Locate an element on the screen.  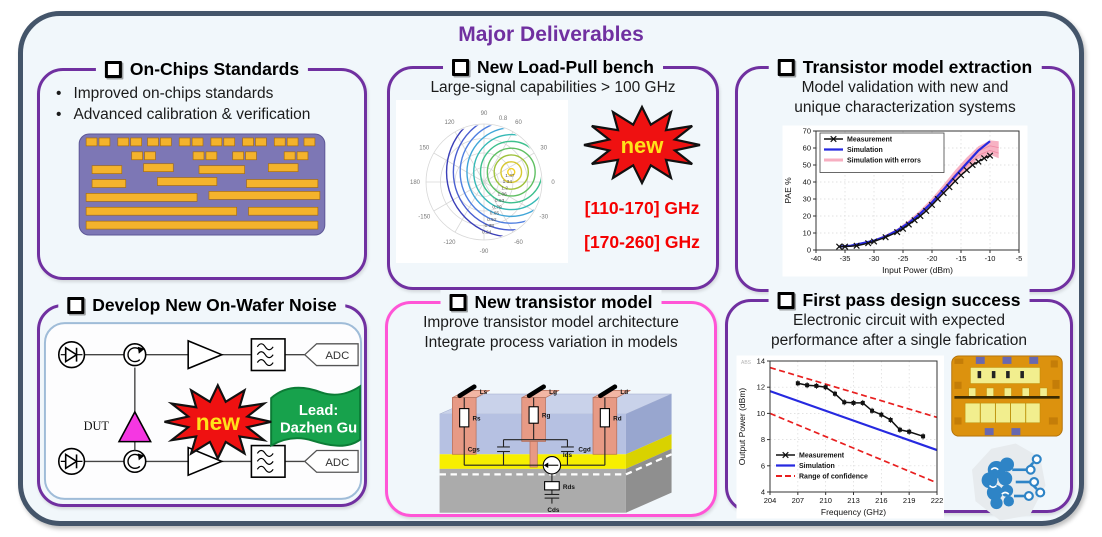
svg-text: 216 is located at coordinates (881, 500).